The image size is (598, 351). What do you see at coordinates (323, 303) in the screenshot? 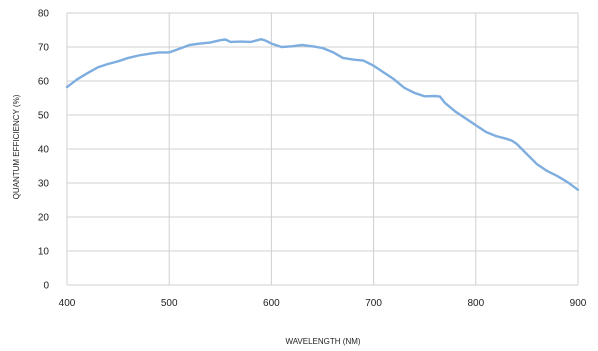
I see `x-axis-ticks: 400 500 600 700 800 900` at bounding box center [323, 303].